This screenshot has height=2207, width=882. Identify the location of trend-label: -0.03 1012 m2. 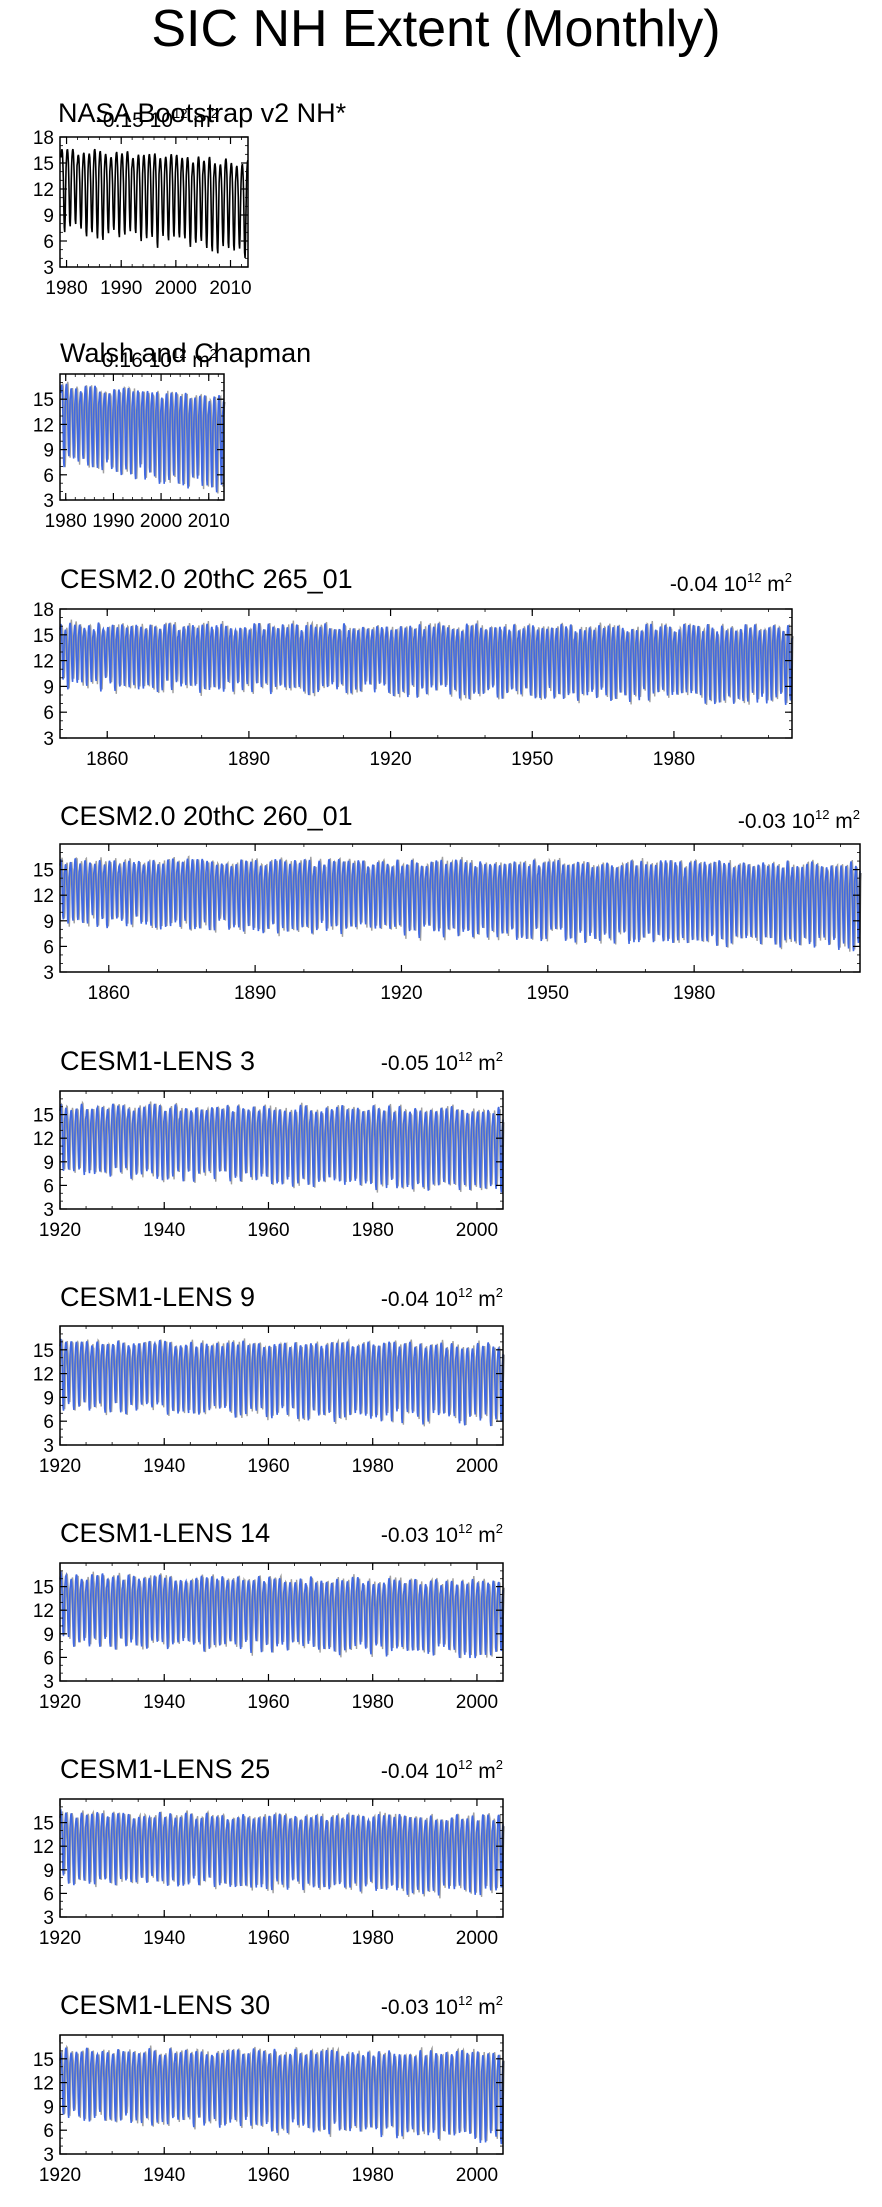
(799, 820).